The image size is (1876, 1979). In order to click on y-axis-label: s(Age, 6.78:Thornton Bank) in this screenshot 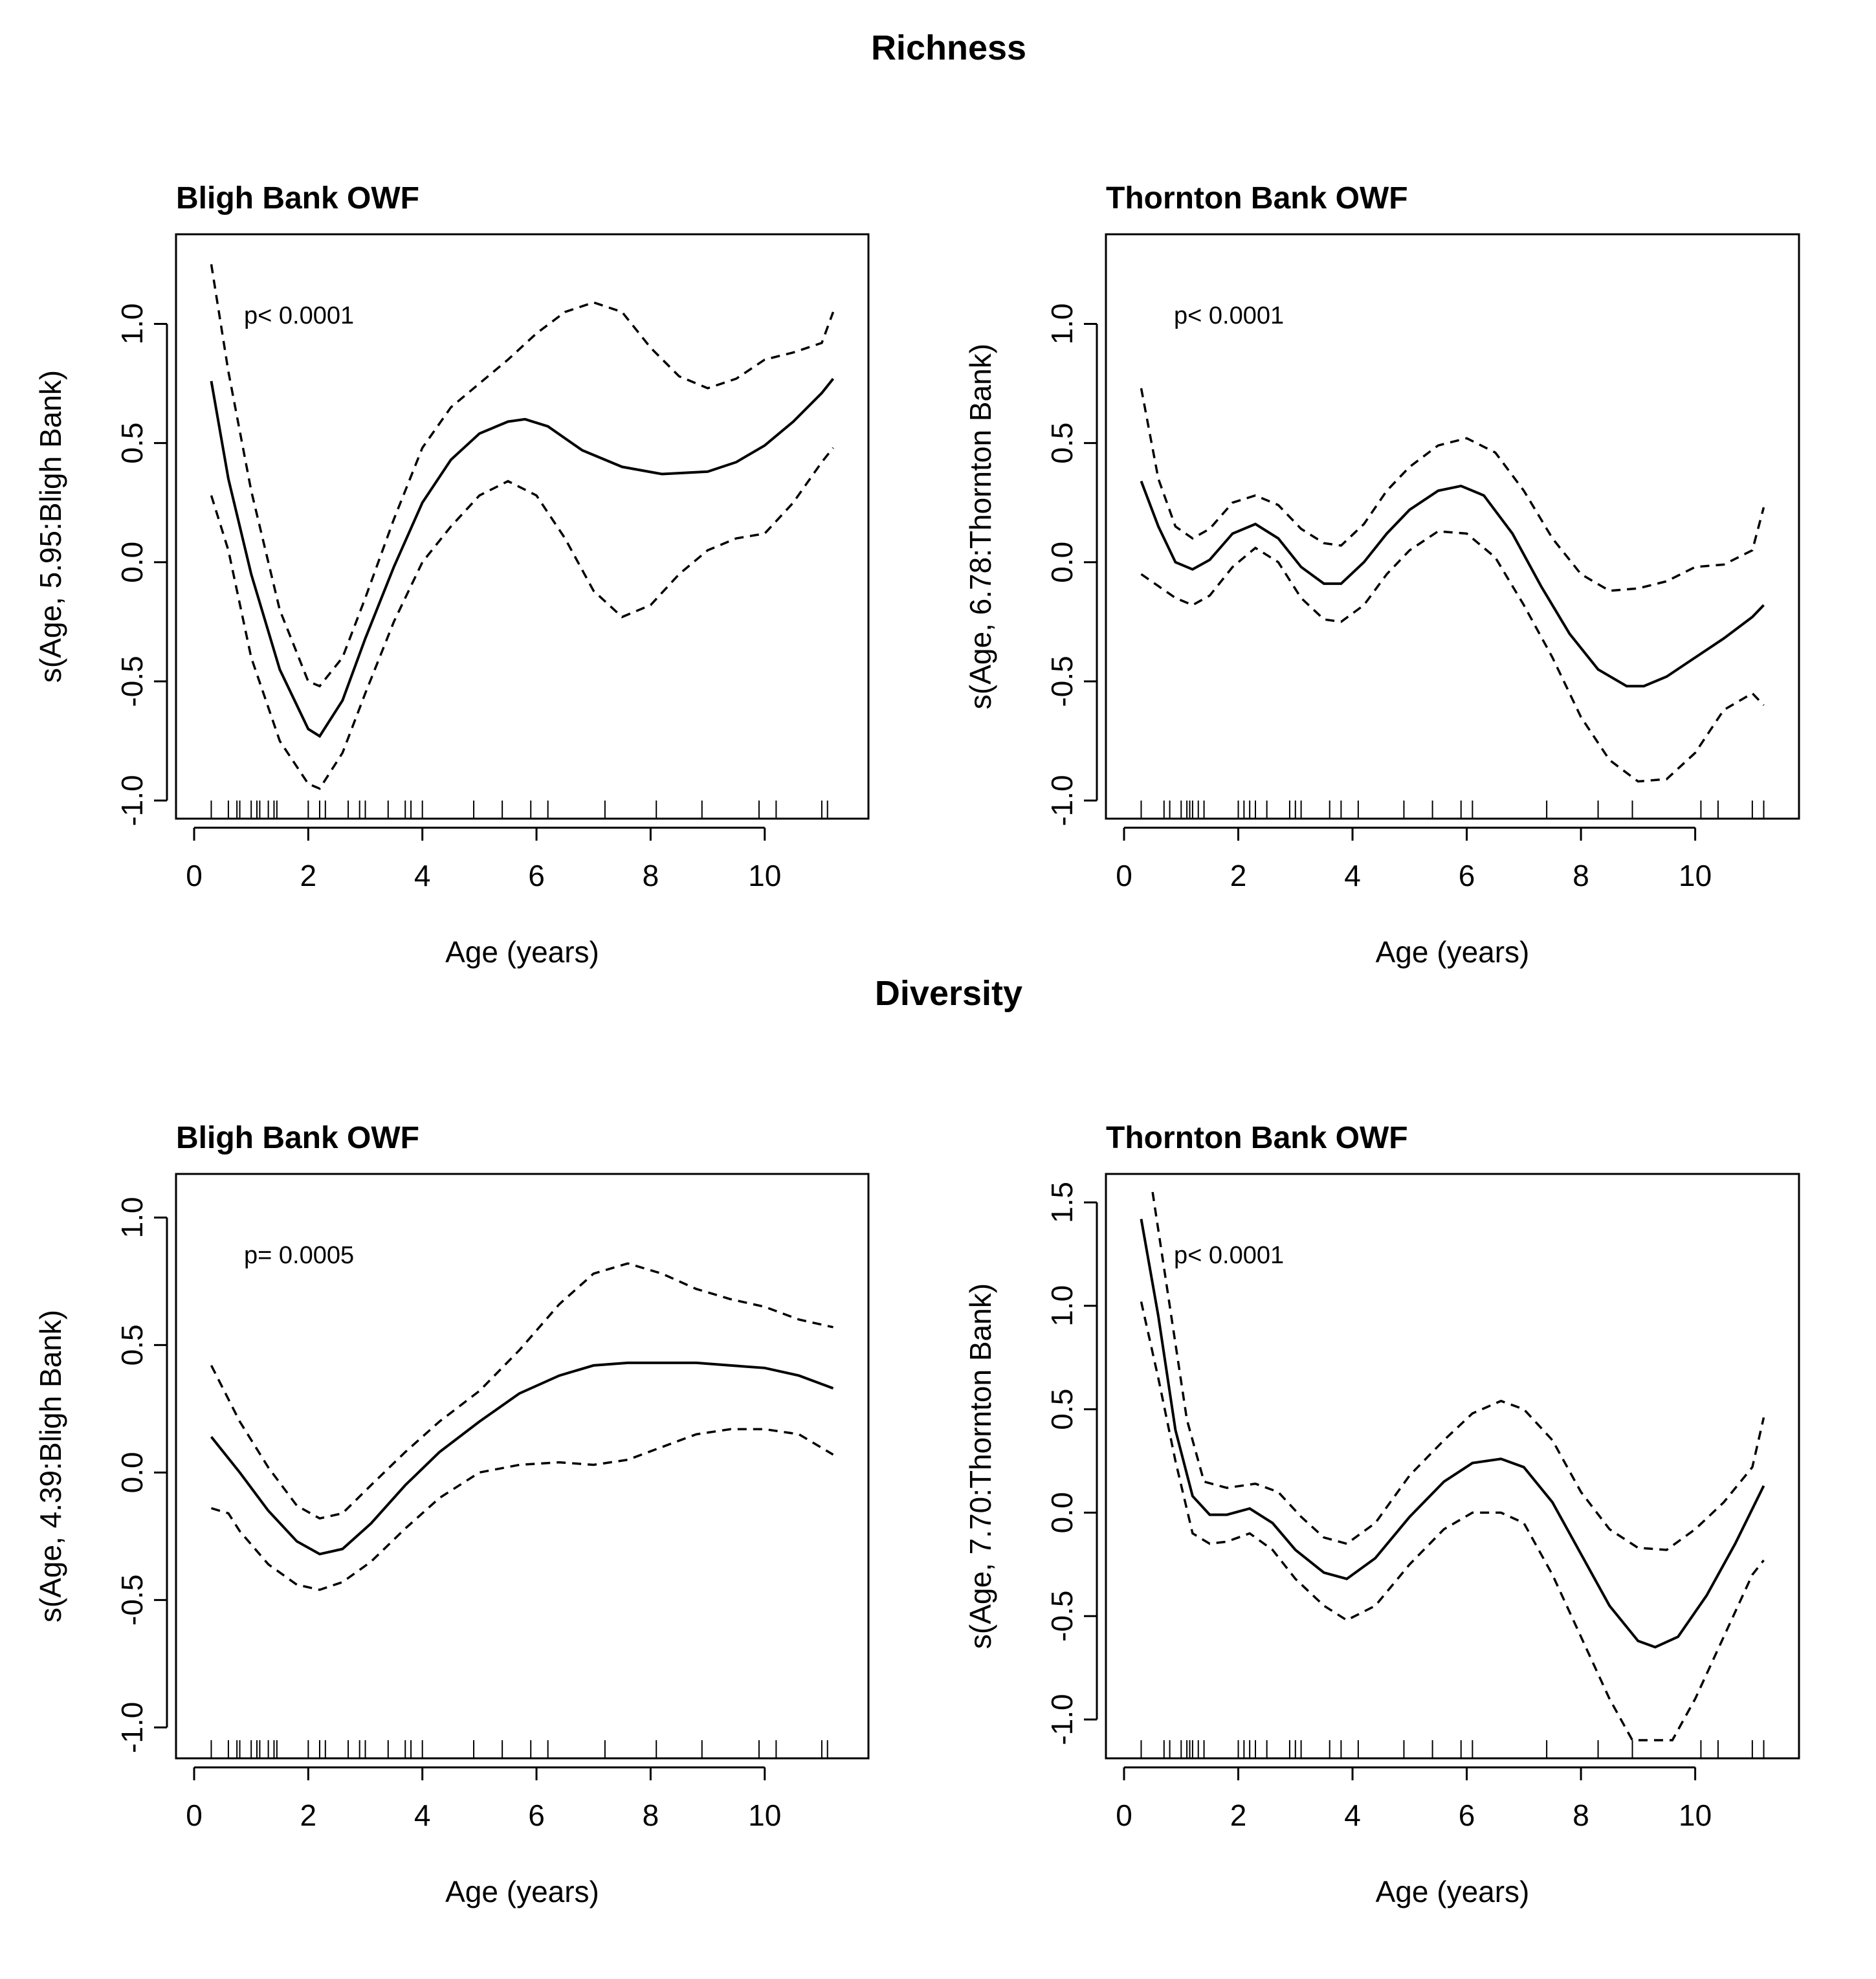, I will do `click(980, 527)`.